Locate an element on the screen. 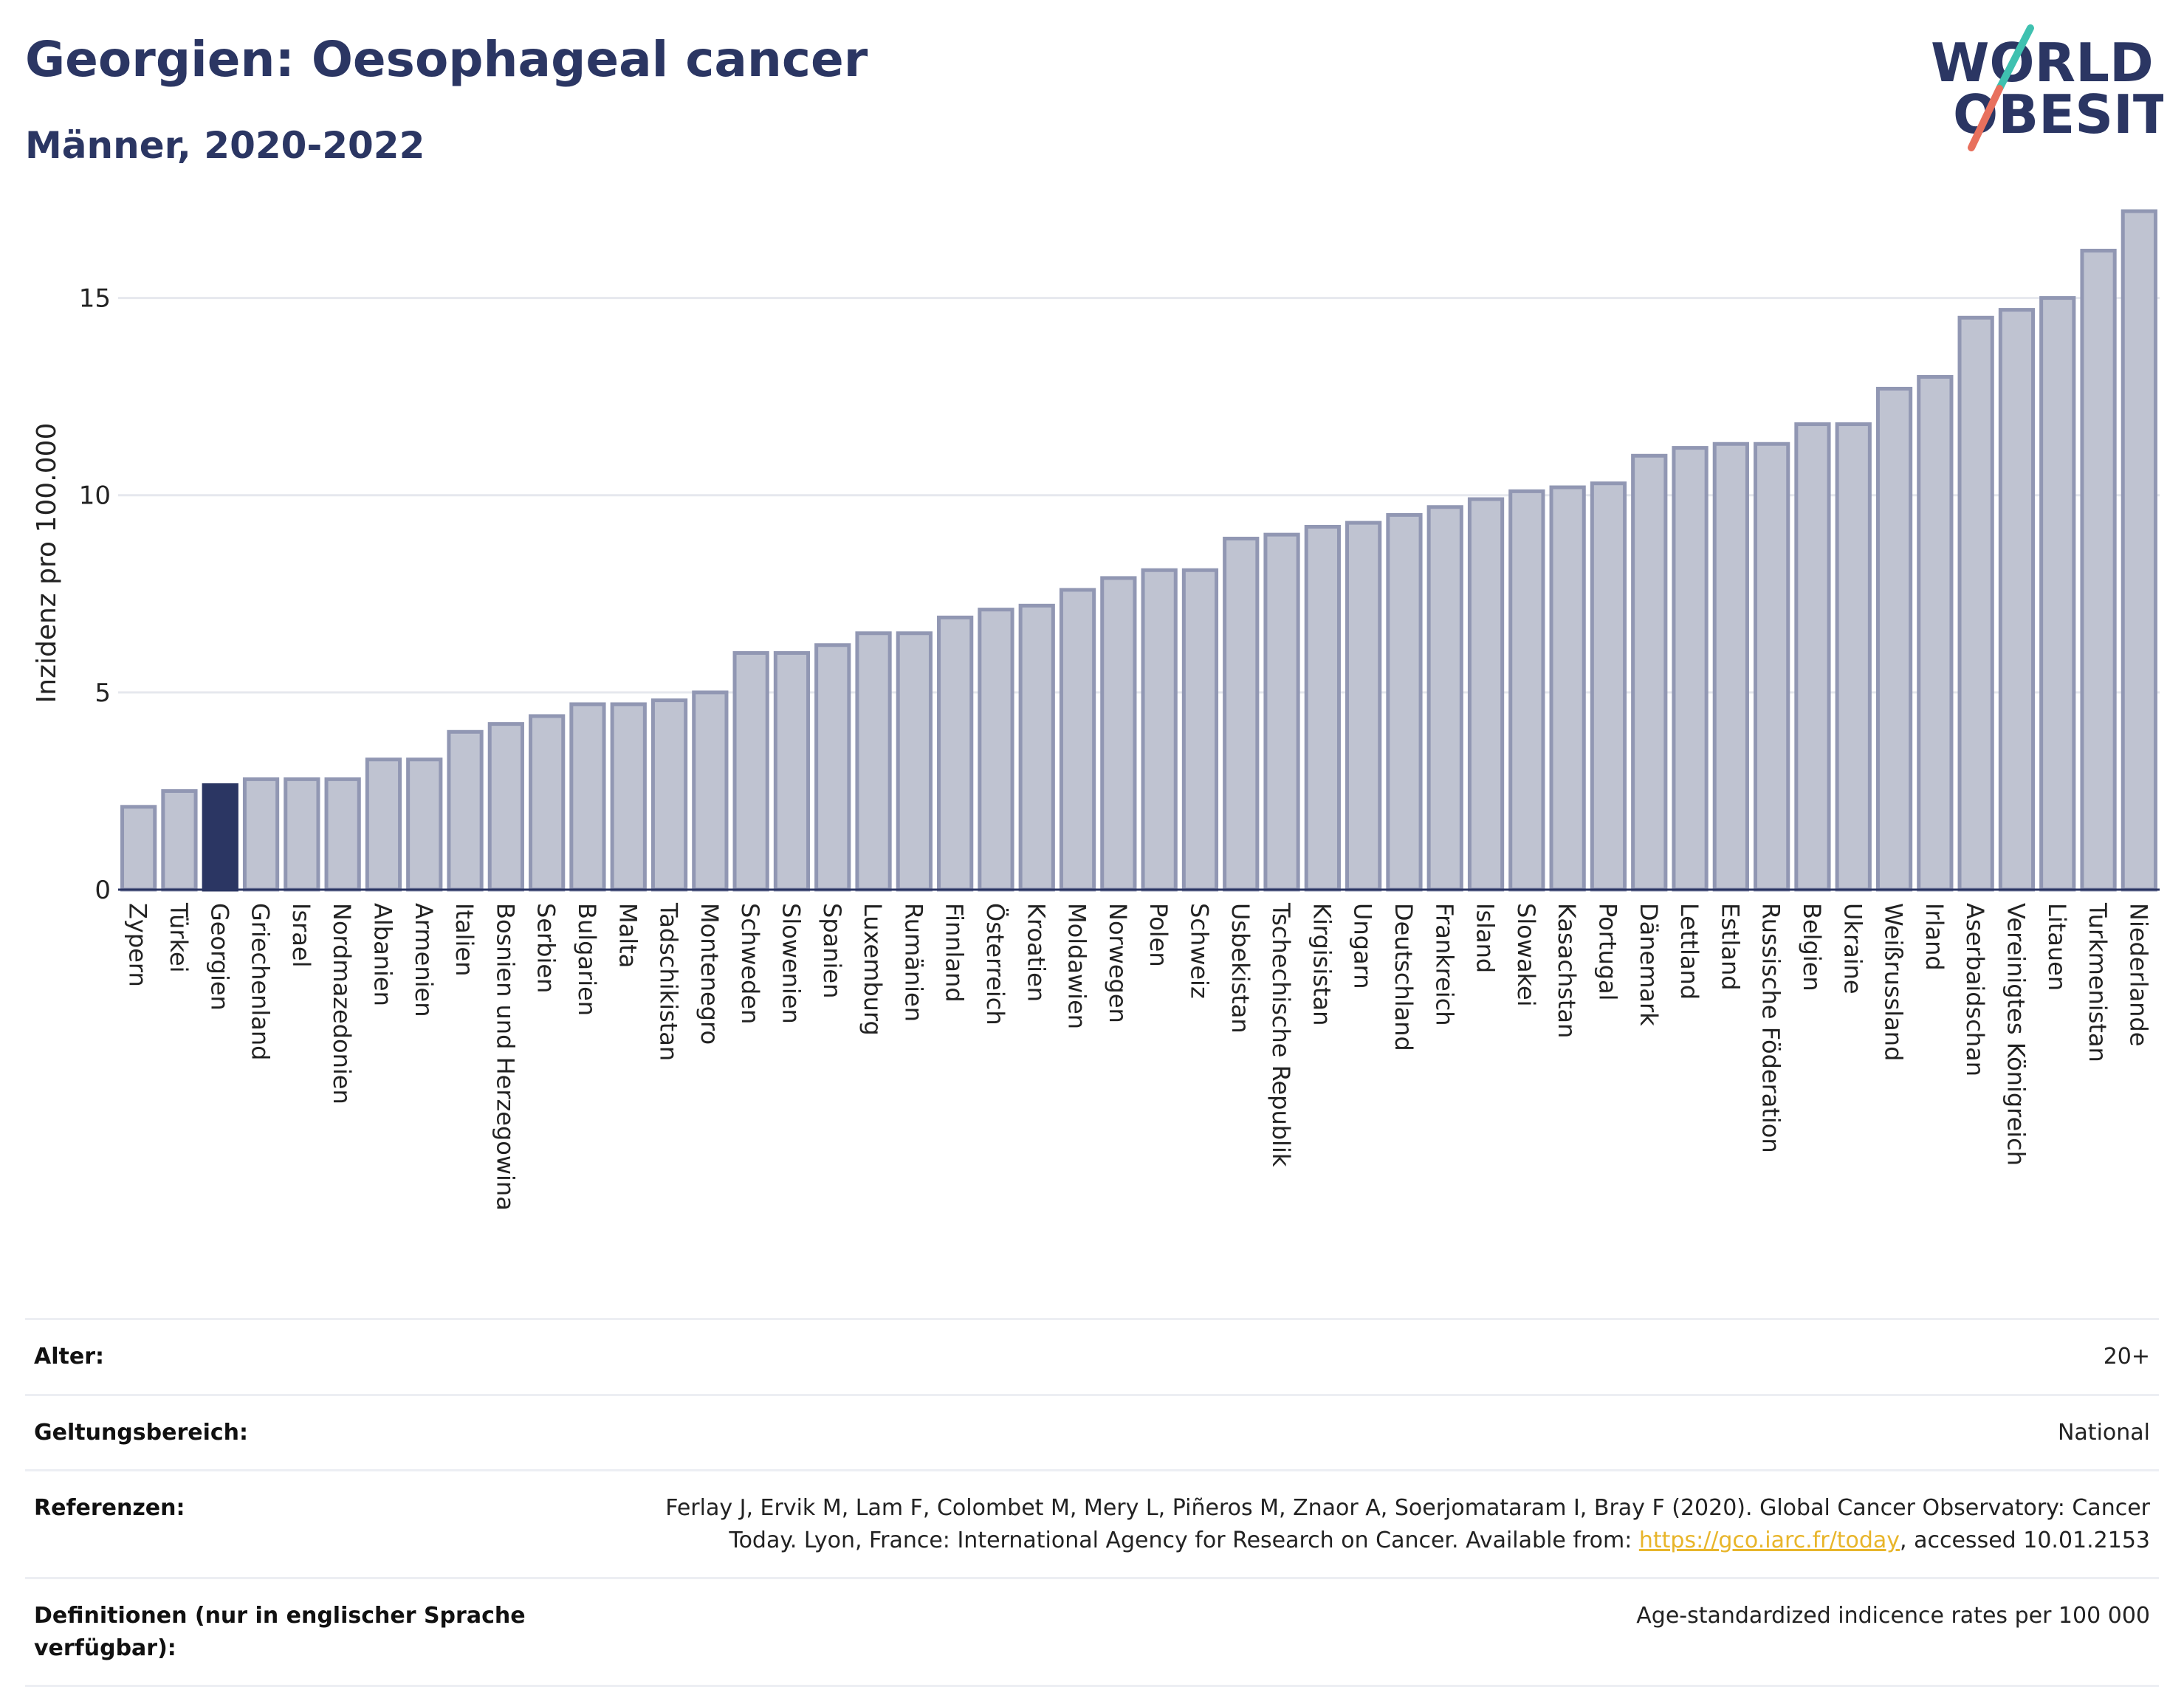 Image resolution: width=2184 pixels, height=1687 pixels. x-tick-label: Albanien is located at coordinates (382, 955).